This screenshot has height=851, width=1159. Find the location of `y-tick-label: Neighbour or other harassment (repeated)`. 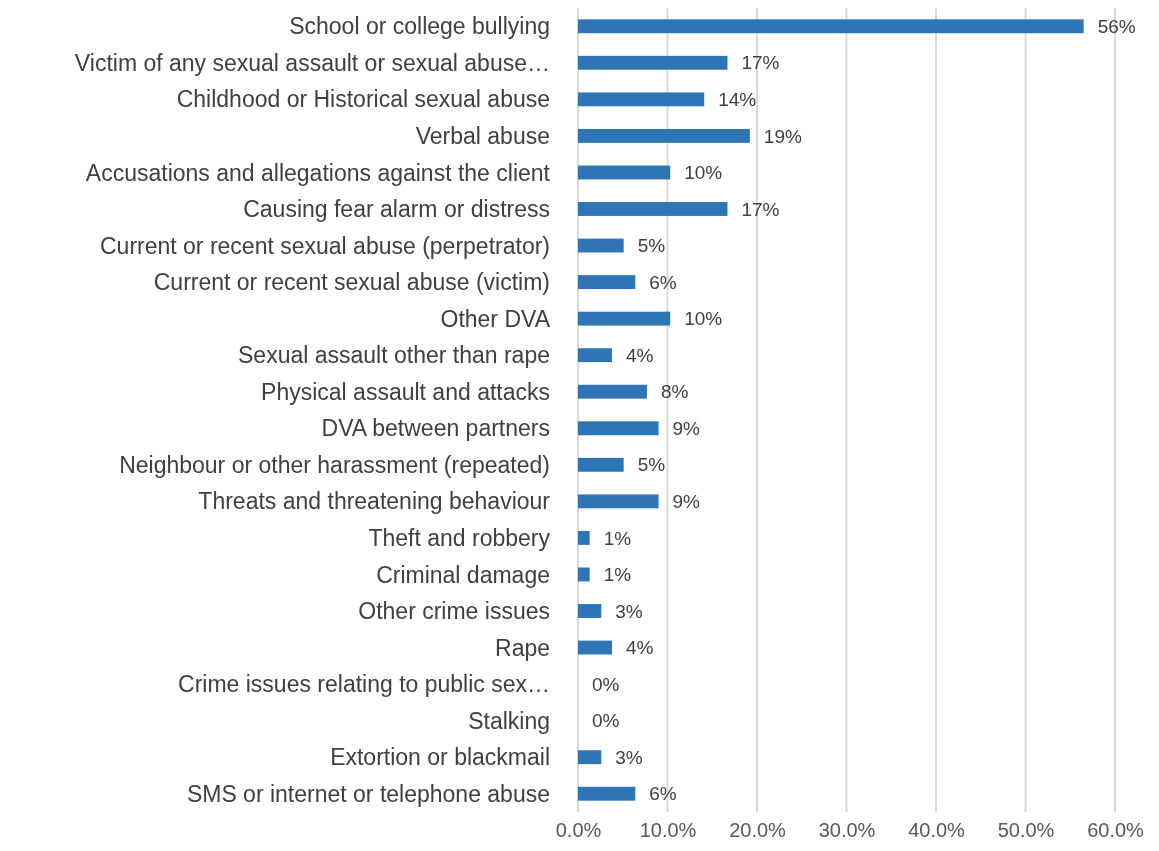

y-tick-label: Neighbour or other harassment (repeated) is located at coordinates (334, 464).